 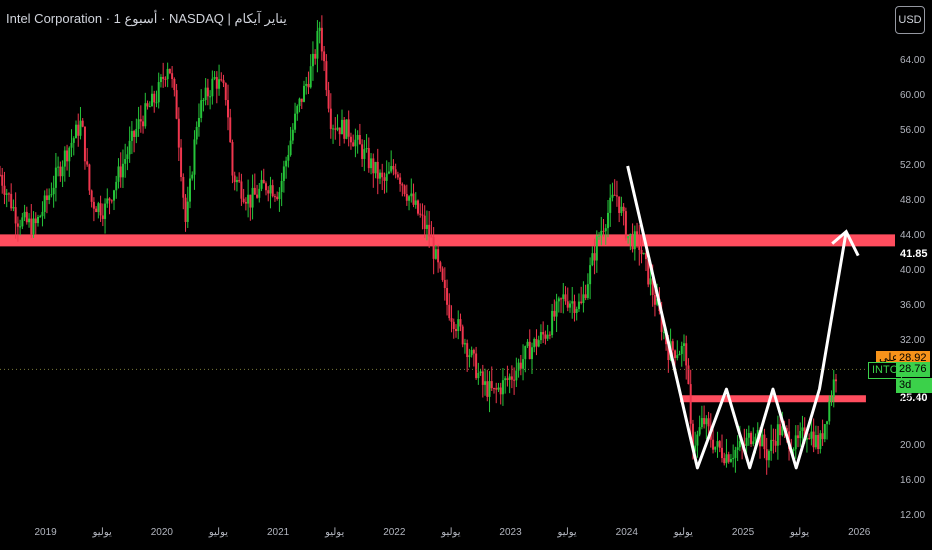 I want to click on currency-button: USD, so click(x=910, y=20).